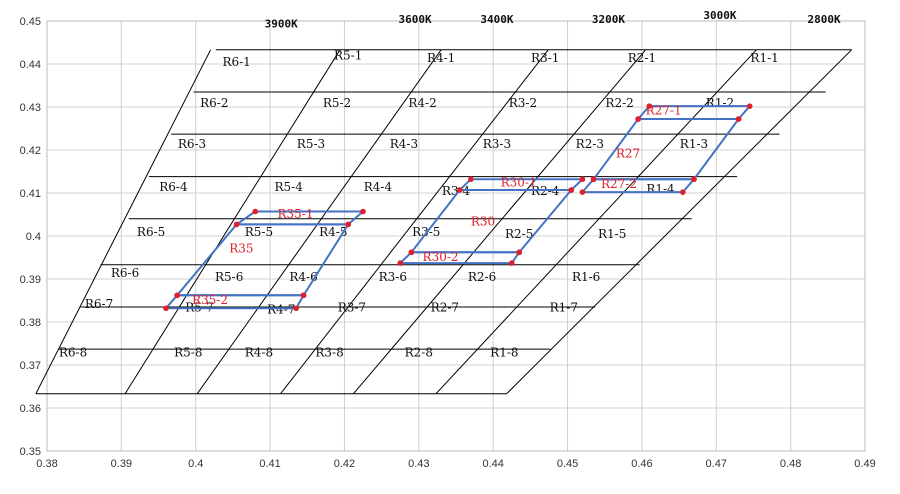 The height and width of the screenshot is (494, 900). What do you see at coordinates (151, 232) in the screenshot?
I see `bin-label-r6-5: R6-5` at bounding box center [151, 232].